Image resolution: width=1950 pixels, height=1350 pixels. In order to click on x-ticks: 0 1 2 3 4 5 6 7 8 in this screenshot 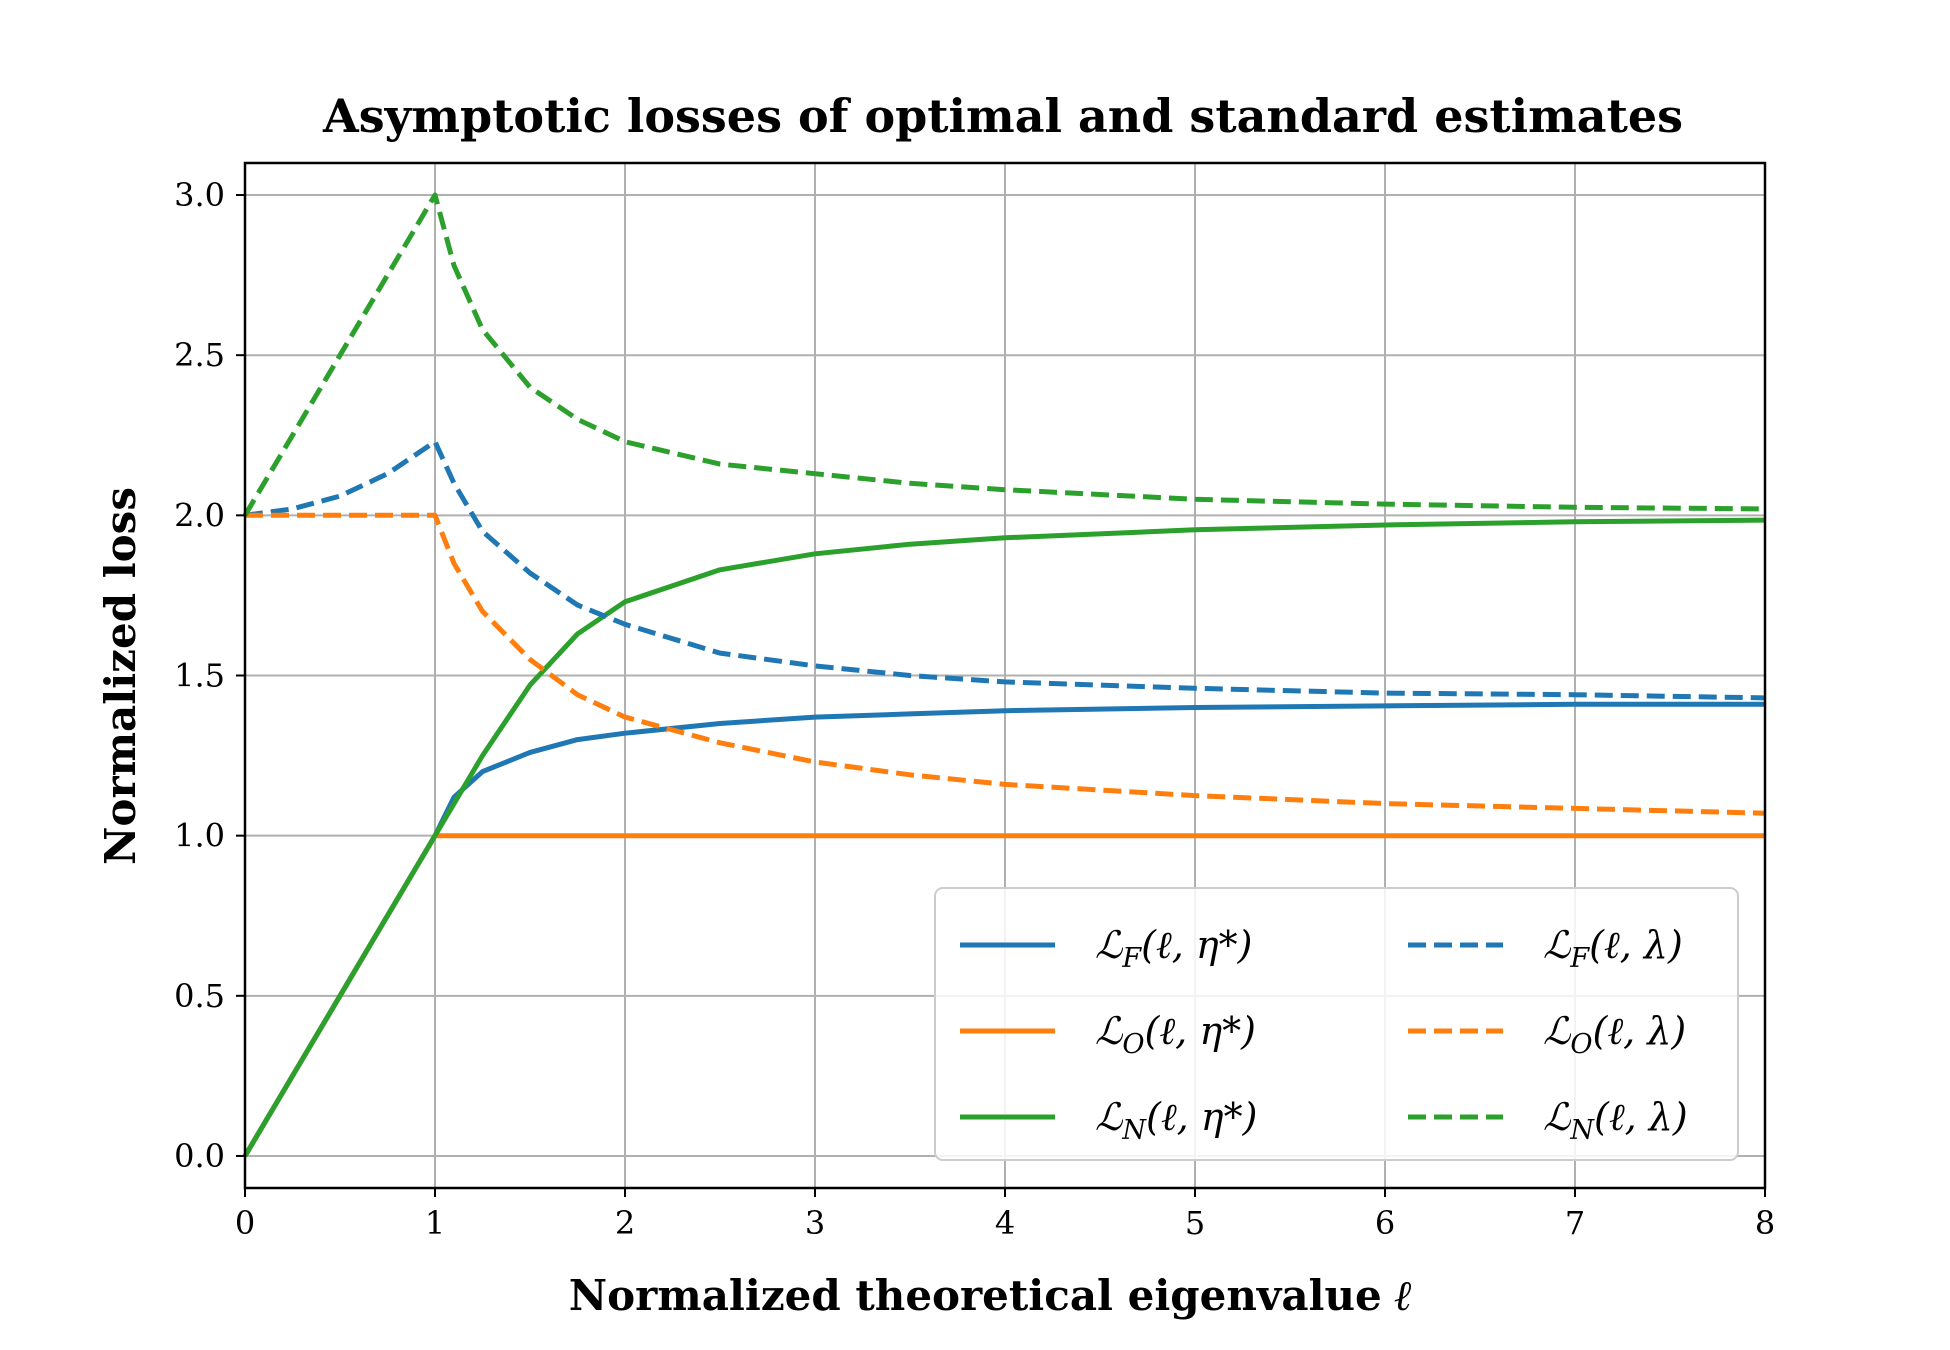, I will do `click(1005, 1215)`.